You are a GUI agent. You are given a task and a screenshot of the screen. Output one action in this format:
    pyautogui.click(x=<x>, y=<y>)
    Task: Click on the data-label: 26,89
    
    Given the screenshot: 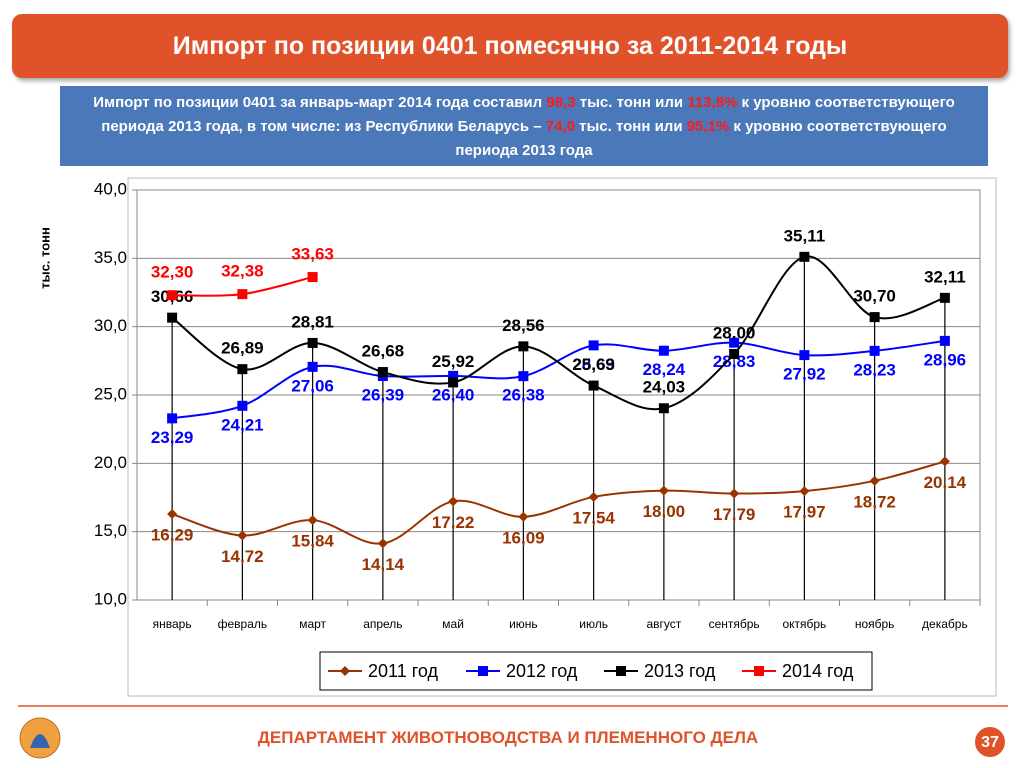 What is the action you would take?
    pyautogui.click(x=242, y=348)
    